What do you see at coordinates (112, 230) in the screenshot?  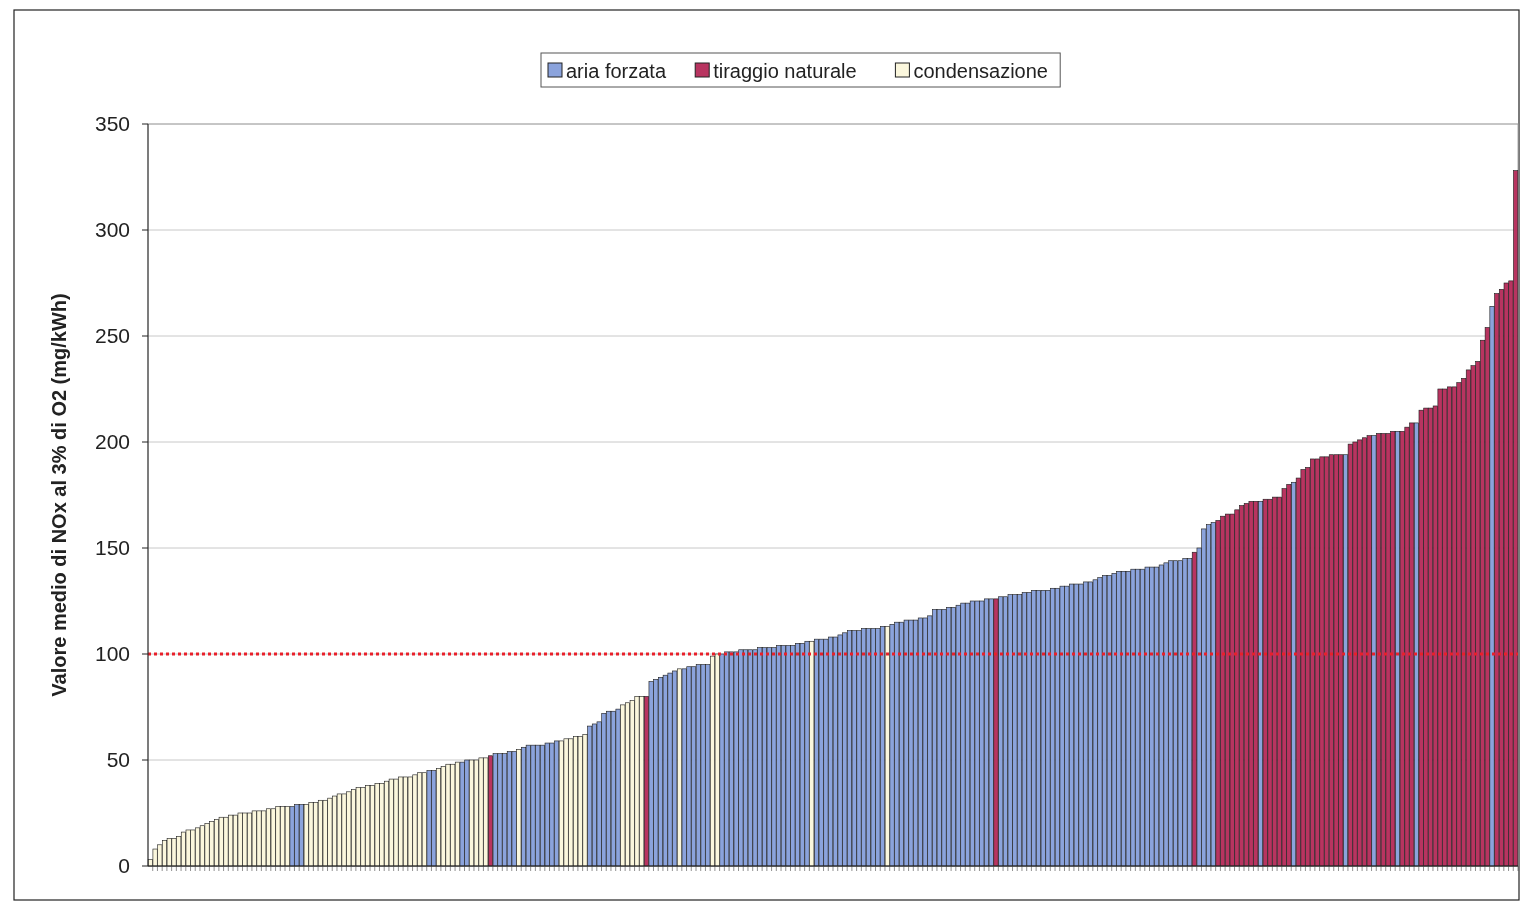 I see `y-tick-label: 300` at bounding box center [112, 230].